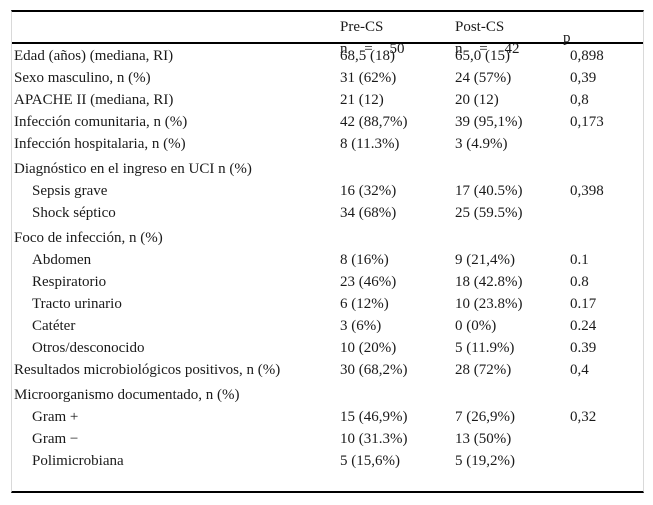 Image resolution: width=653 pixels, height=505 pixels. What do you see at coordinates (327, 238) in the screenshot?
I see `table-row: Foco de infección, n (%)` at bounding box center [327, 238].